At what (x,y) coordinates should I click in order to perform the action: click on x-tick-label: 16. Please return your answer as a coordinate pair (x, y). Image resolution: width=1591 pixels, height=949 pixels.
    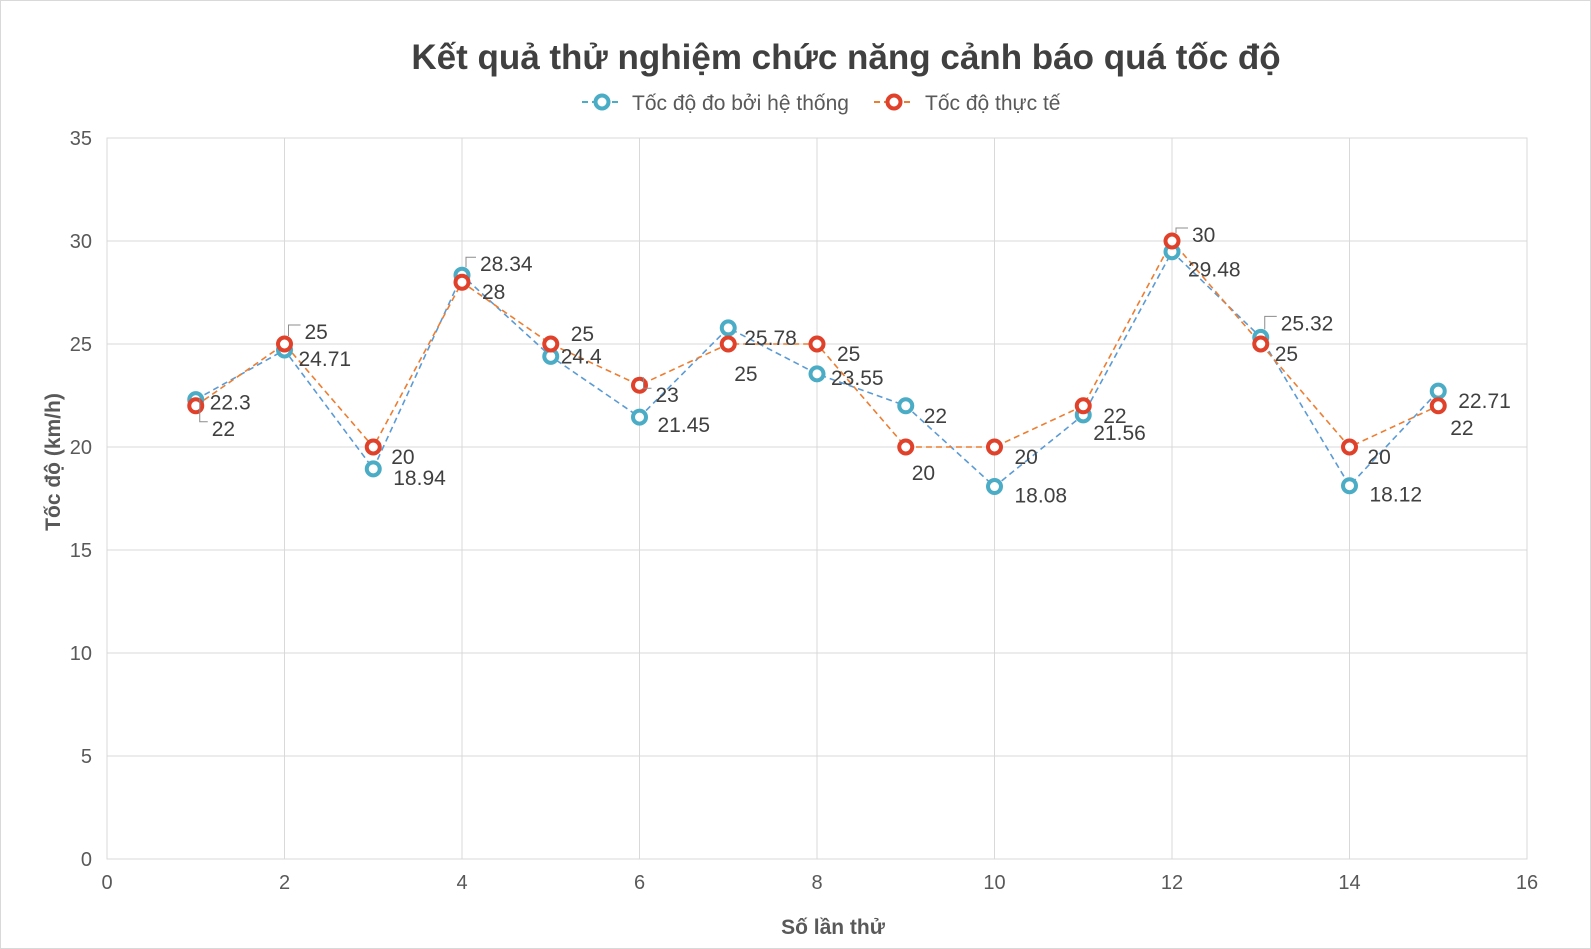
    Looking at the image, I should click on (1527, 883).